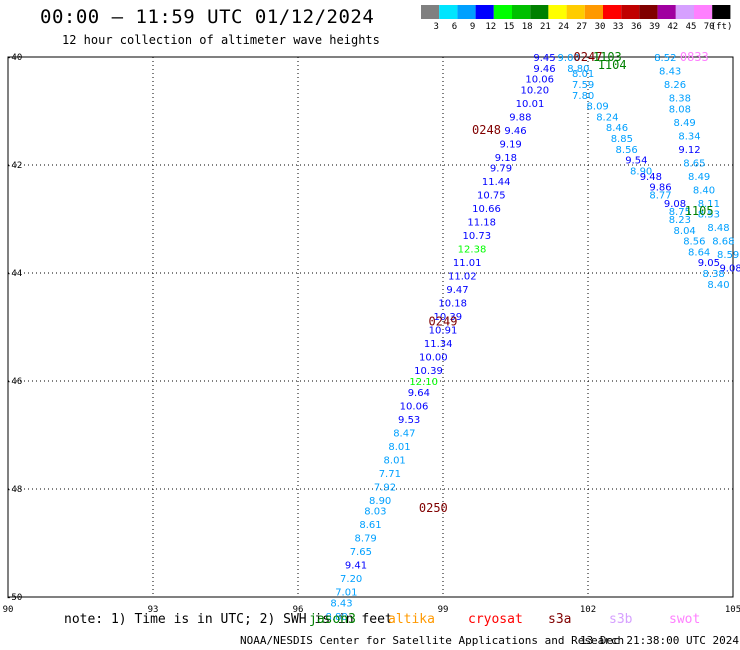 Image resolution: width=740 pixels, height=650 pixels. I want to click on wave-height-point: 9.19, so click(511, 144).